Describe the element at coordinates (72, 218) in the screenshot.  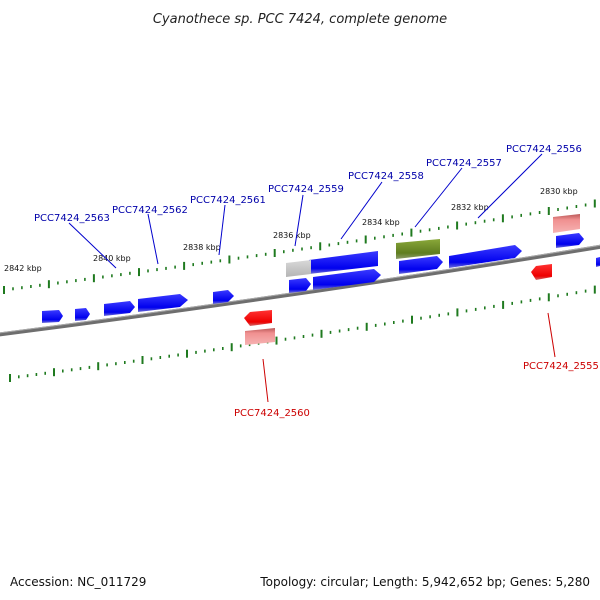
I see `gene-label: PCC7424_2563` at that location.